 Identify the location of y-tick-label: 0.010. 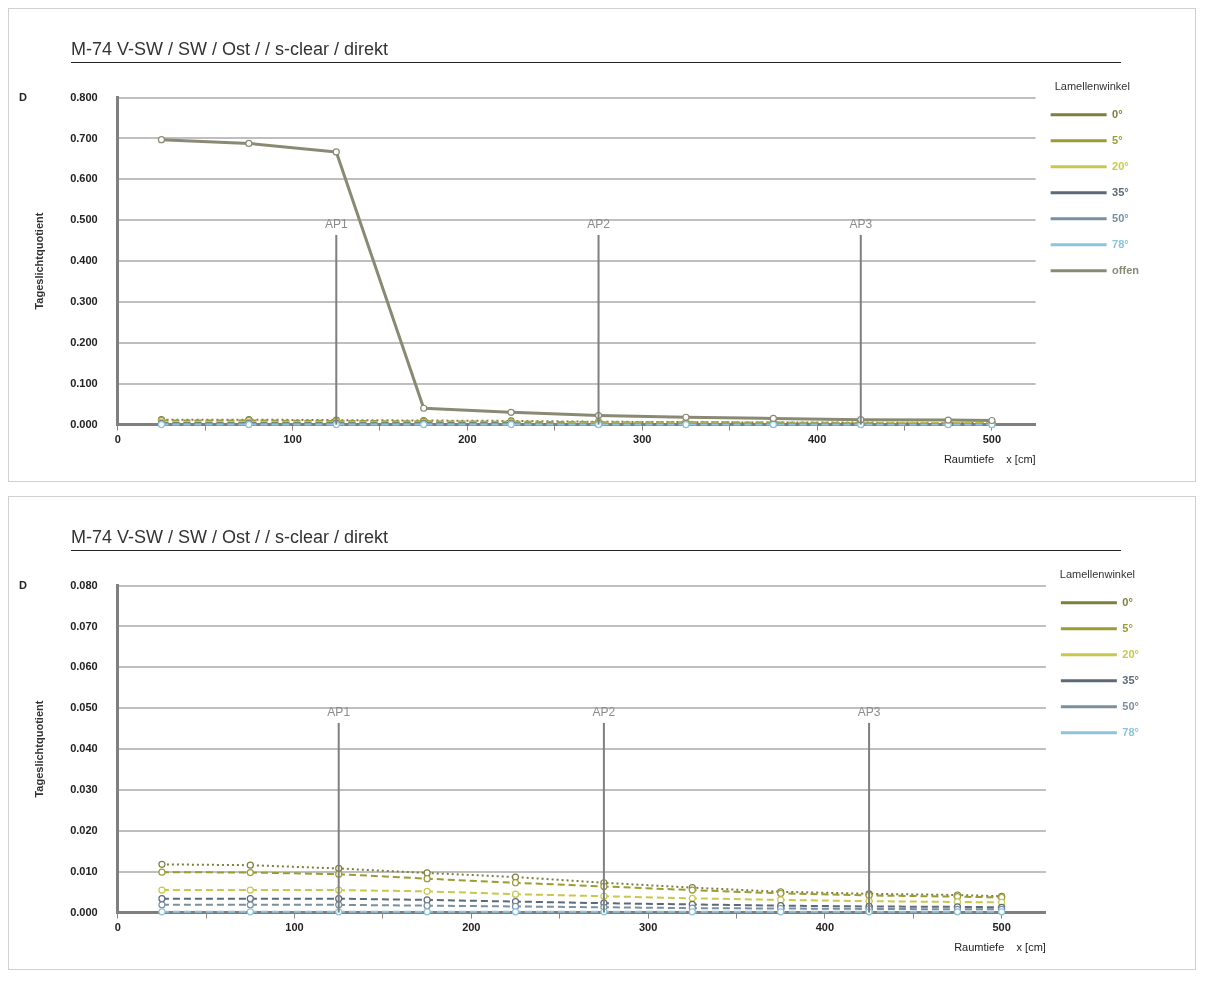
(84, 870).